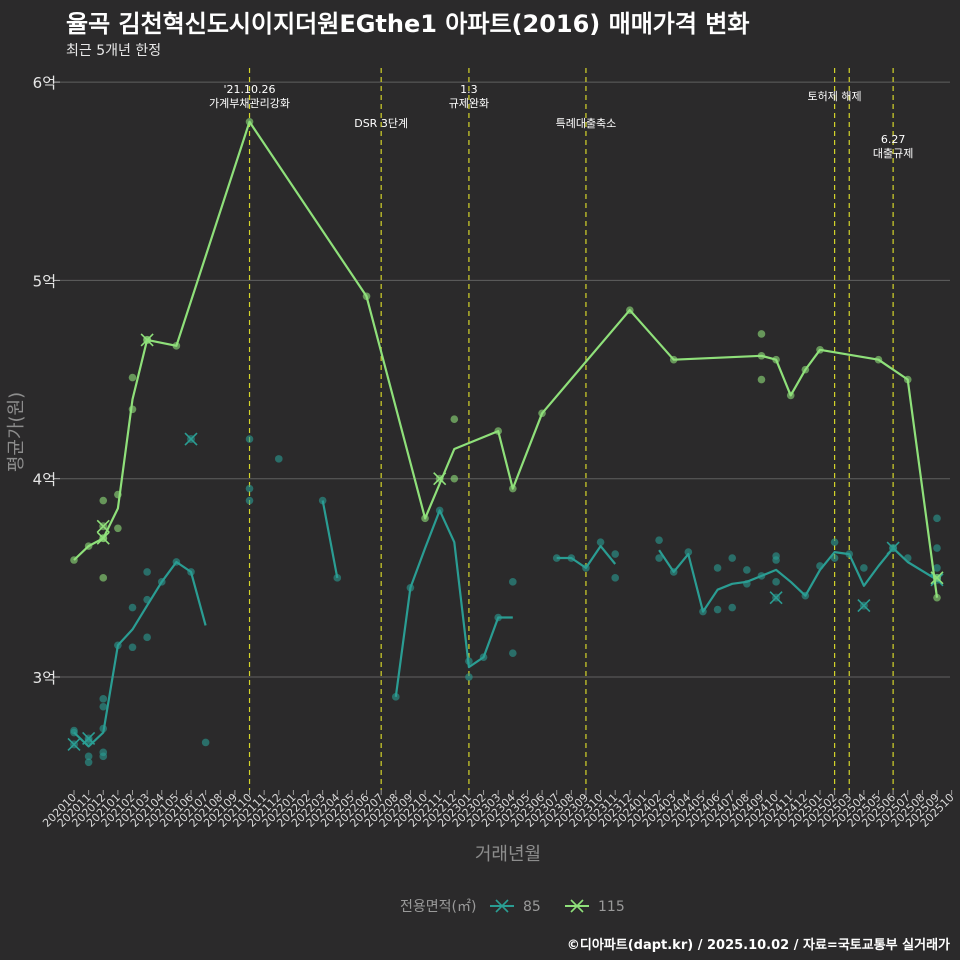 This screenshot has height=960, width=960. What do you see at coordinates (44, 678) in the screenshot?
I see `y-tick-label: 3억` at bounding box center [44, 678].